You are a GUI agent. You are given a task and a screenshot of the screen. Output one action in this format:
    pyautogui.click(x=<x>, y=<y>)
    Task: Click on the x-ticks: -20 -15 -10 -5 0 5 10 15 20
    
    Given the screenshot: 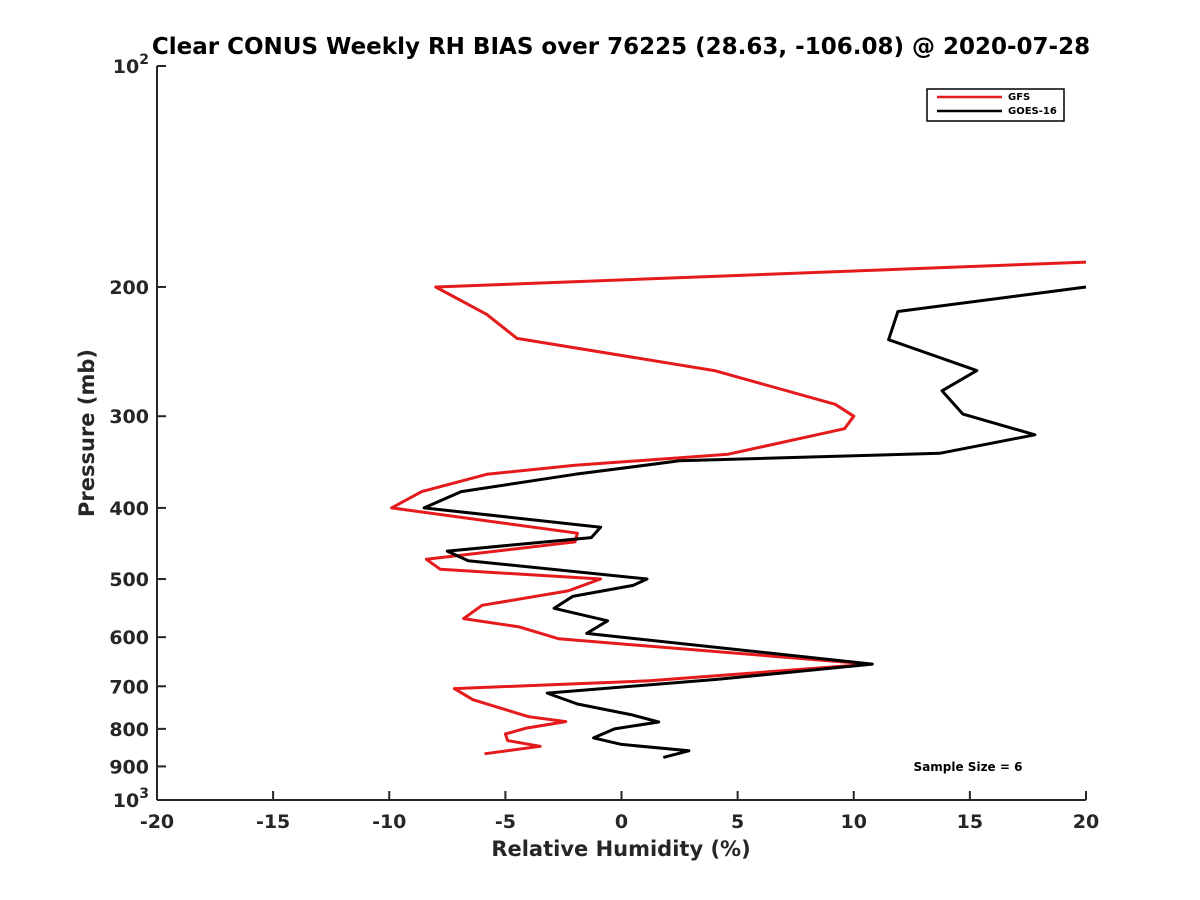 What is the action you would take?
    pyautogui.click(x=619, y=812)
    